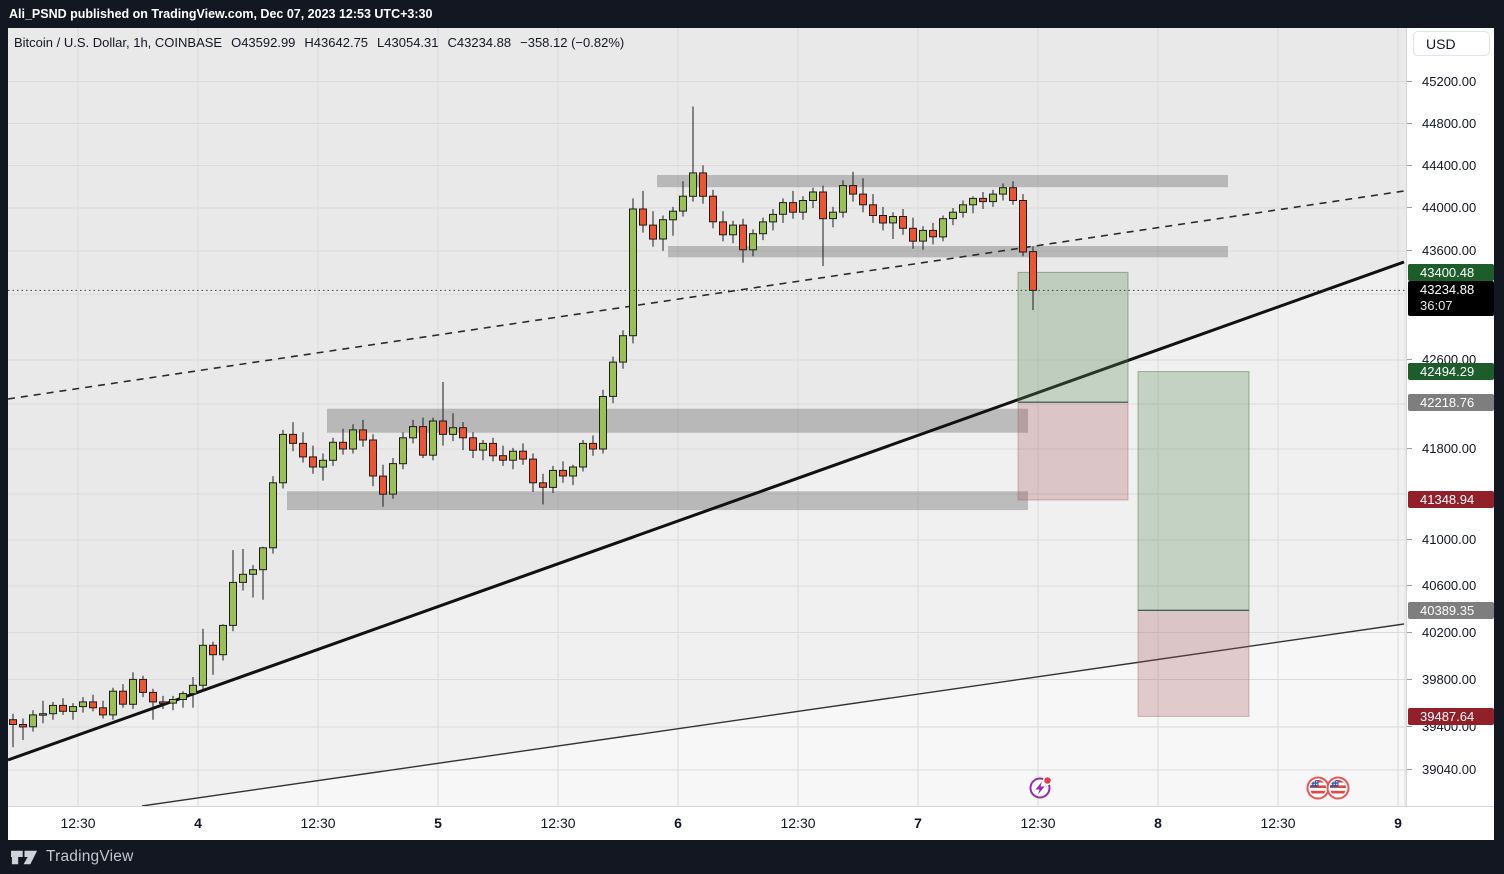  I want to click on price-axis-label: 44400.00, so click(1451, 165).